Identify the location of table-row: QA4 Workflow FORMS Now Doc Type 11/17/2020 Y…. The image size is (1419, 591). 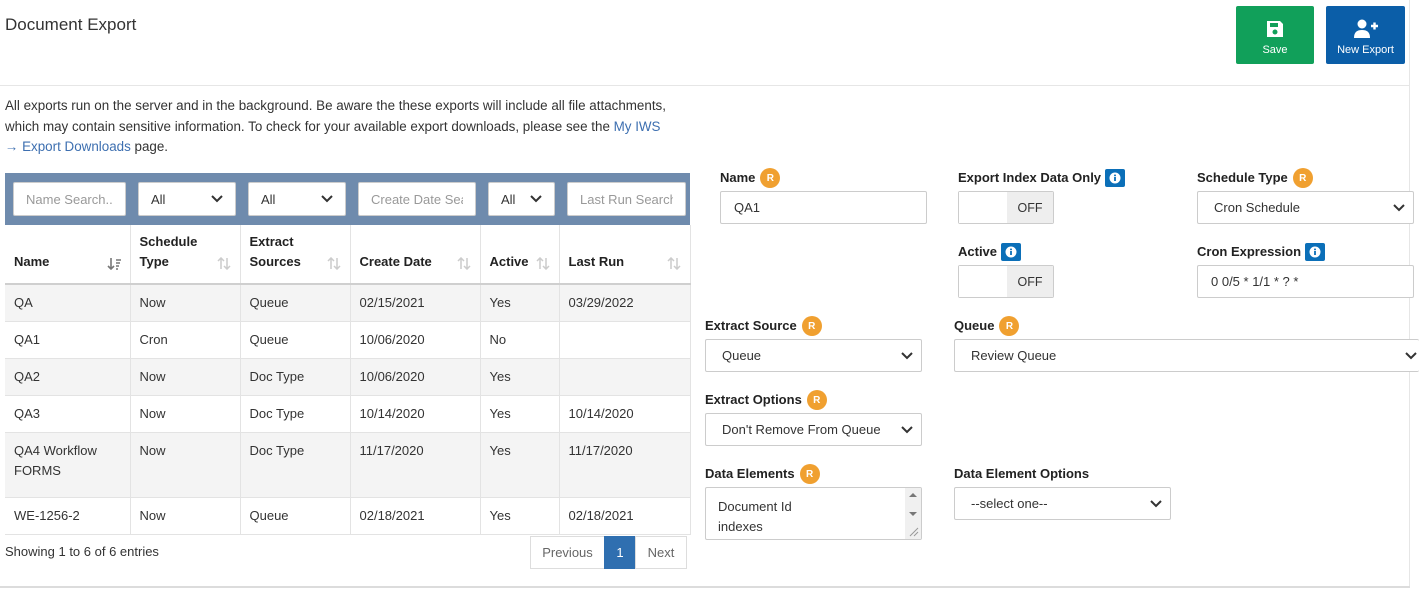
(348, 465).